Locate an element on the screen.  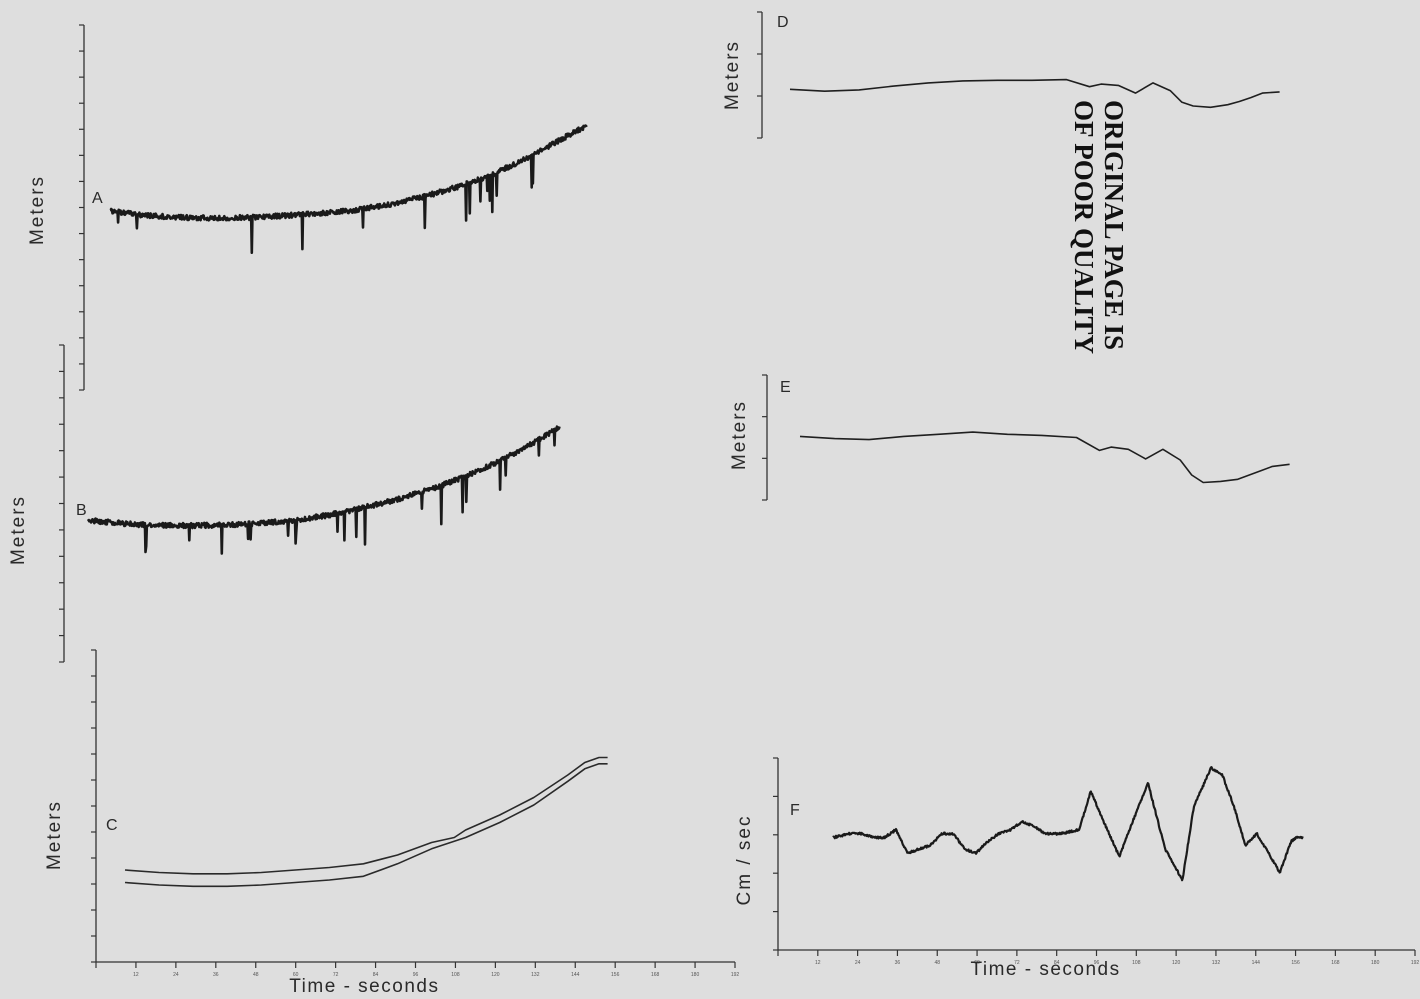
stamp-line-2: OF POOR QUALITY is located at coordinates (1084, 227).